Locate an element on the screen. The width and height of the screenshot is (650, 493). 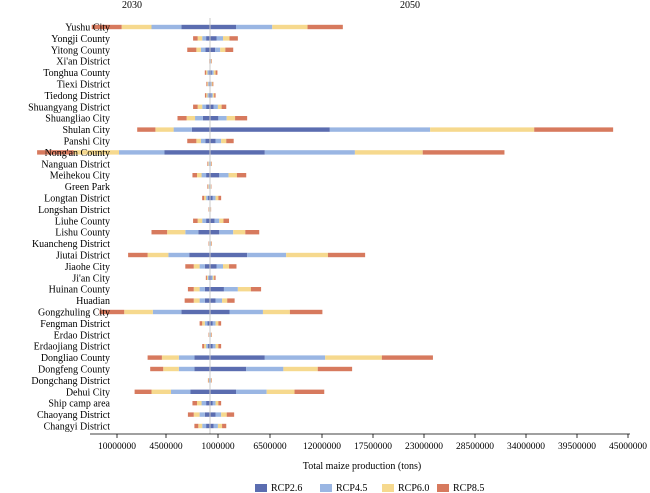
bar-2030-rcp2-6-tiedong-district is located at coordinates (209, 95).